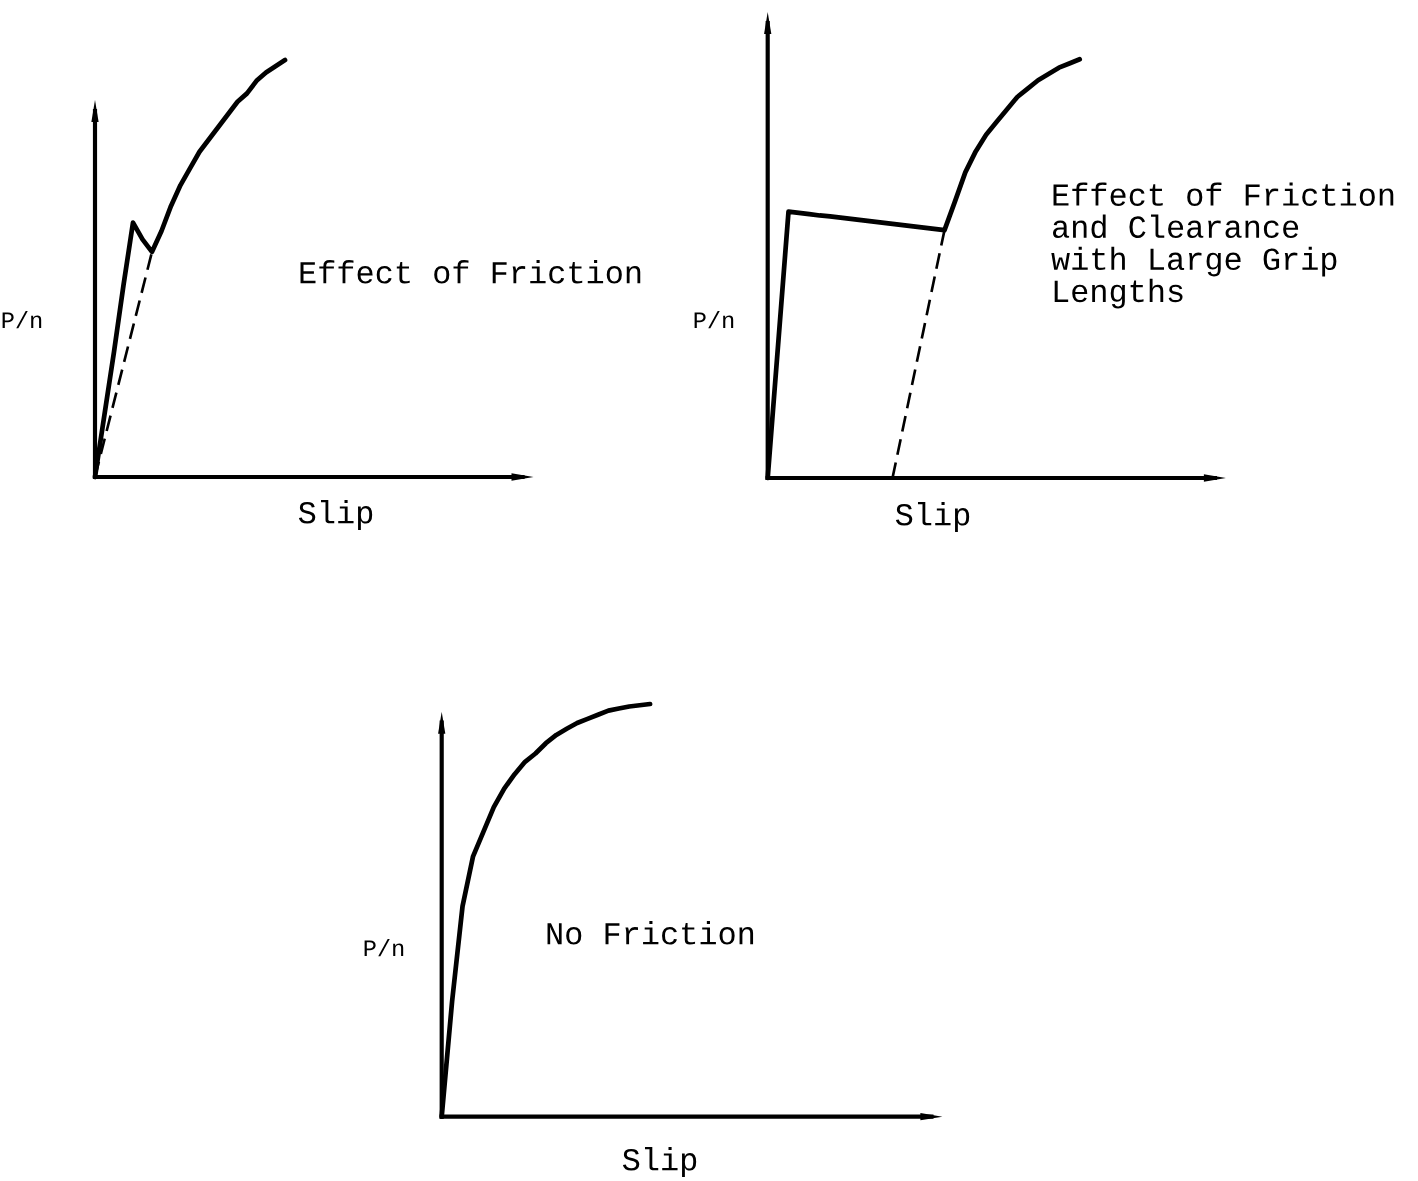 The image size is (1418, 1181). I want to click on text: Effect of Friction, so click(470, 272).